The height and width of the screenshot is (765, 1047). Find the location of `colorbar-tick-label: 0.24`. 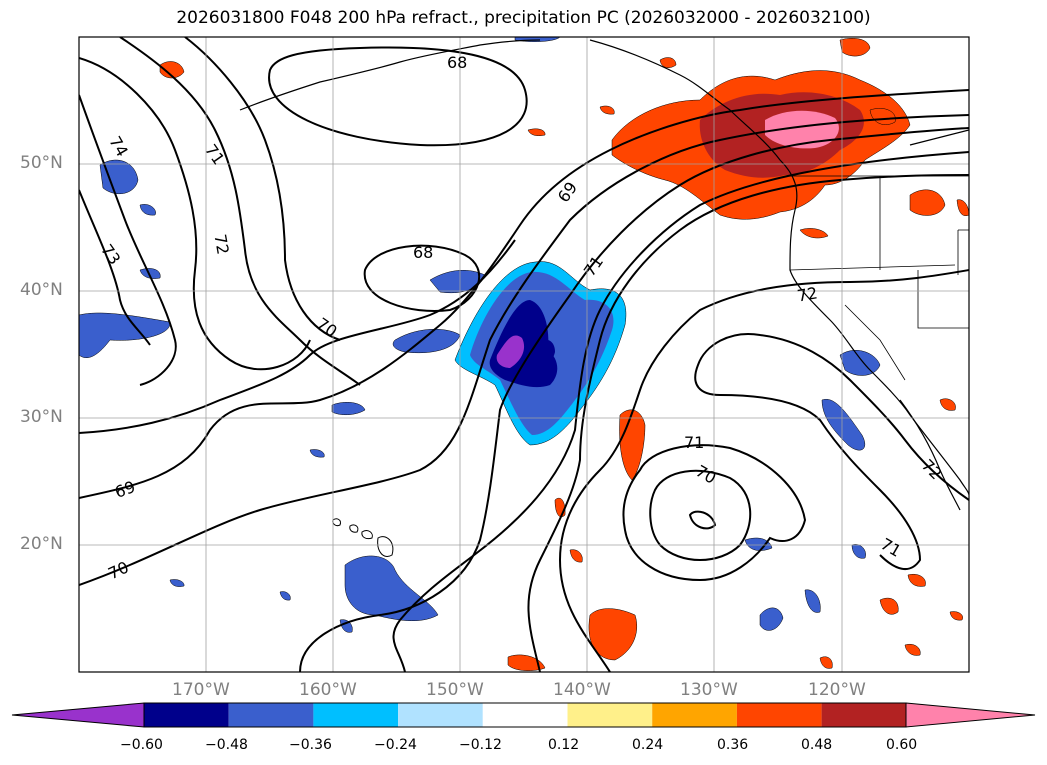

colorbar-tick-label: 0.24 is located at coordinates (648, 745).